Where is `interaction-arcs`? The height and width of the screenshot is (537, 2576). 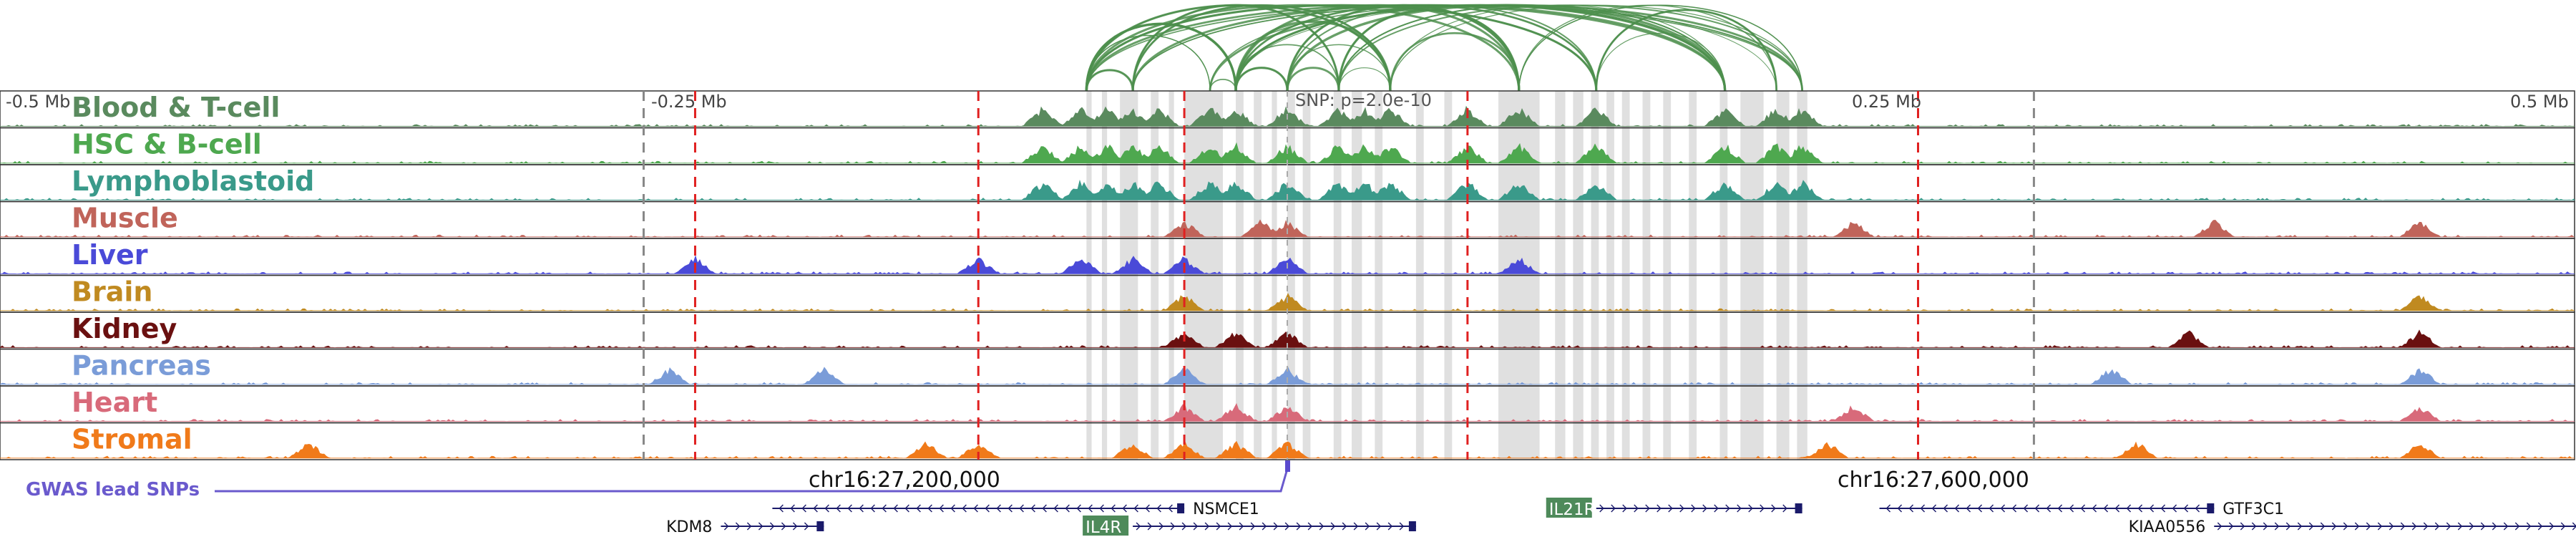 interaction-arcs is located at coordinates (1444, 48).